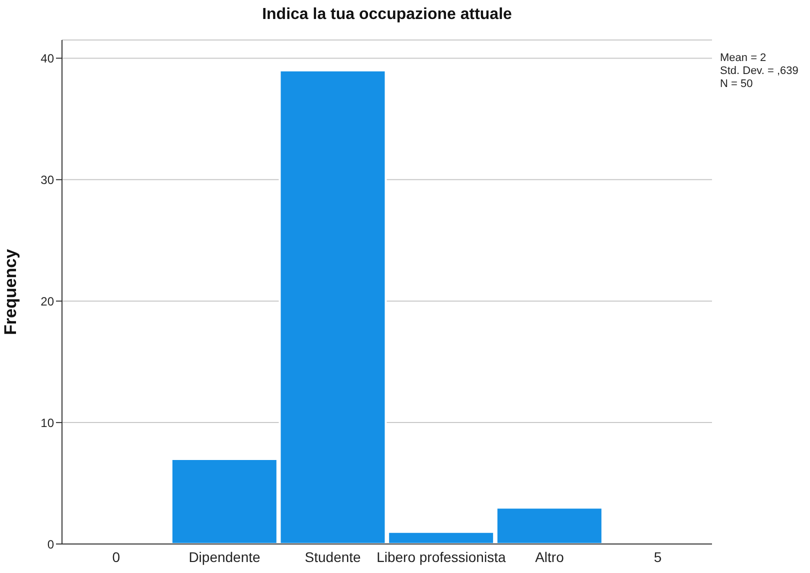  Describe the element at coordinates (224, 556) in the screenshot. I see `x-tick-label: Dipendente` at that location.